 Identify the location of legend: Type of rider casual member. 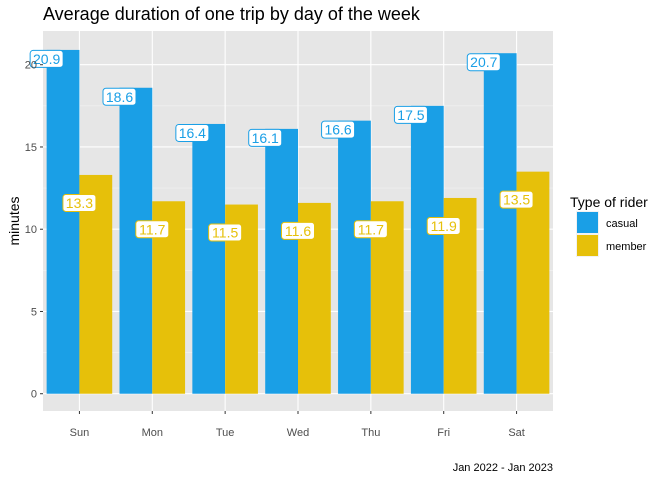
(609, 225).